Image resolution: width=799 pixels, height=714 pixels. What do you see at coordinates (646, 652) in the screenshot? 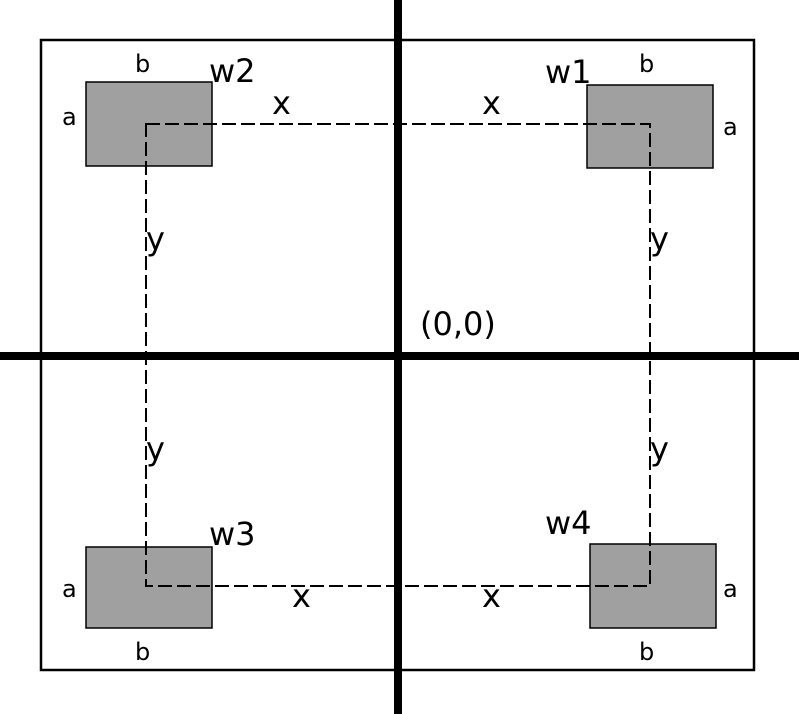
I see `w4-width-label: b` at bounding box center [646, 652].